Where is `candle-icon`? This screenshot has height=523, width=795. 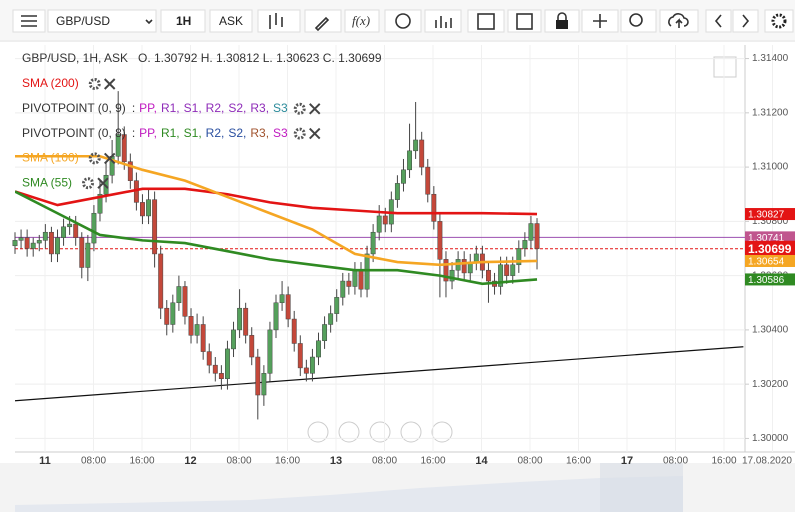 candle-icon is located at coordinates (276, 21).